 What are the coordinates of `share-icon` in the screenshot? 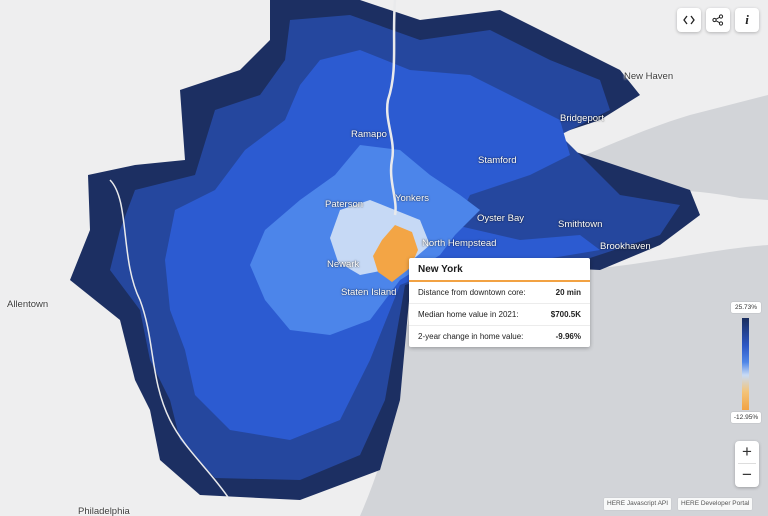 It's located at (718, 20).